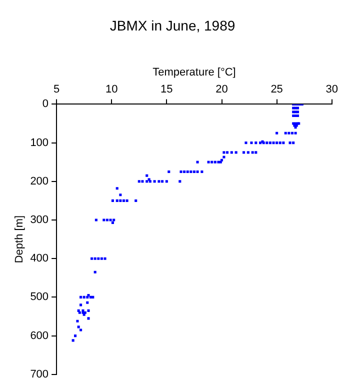  What do you see at coordinates (332, 90) in the screenshot?
I see `x-tick-label: 30` at bounding box center [332, 90].